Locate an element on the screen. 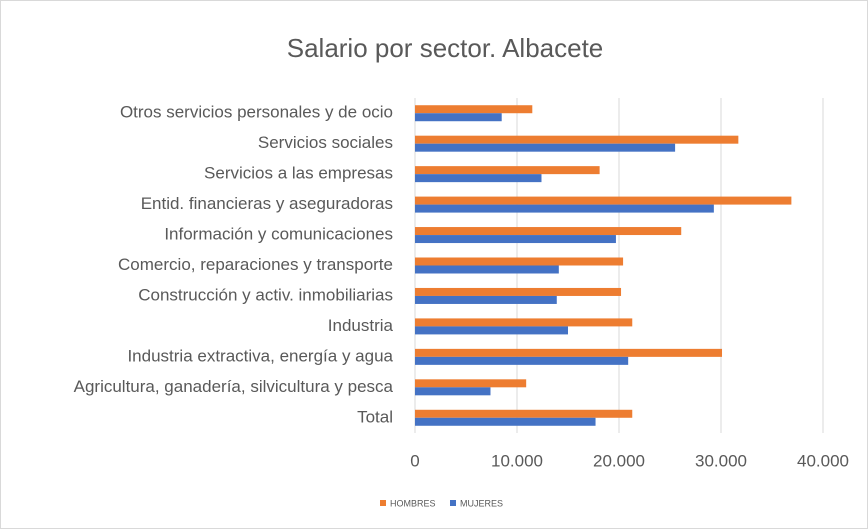  y-tick-label: Industria extractiva, energía y agua is located at coordinates (260, 355).